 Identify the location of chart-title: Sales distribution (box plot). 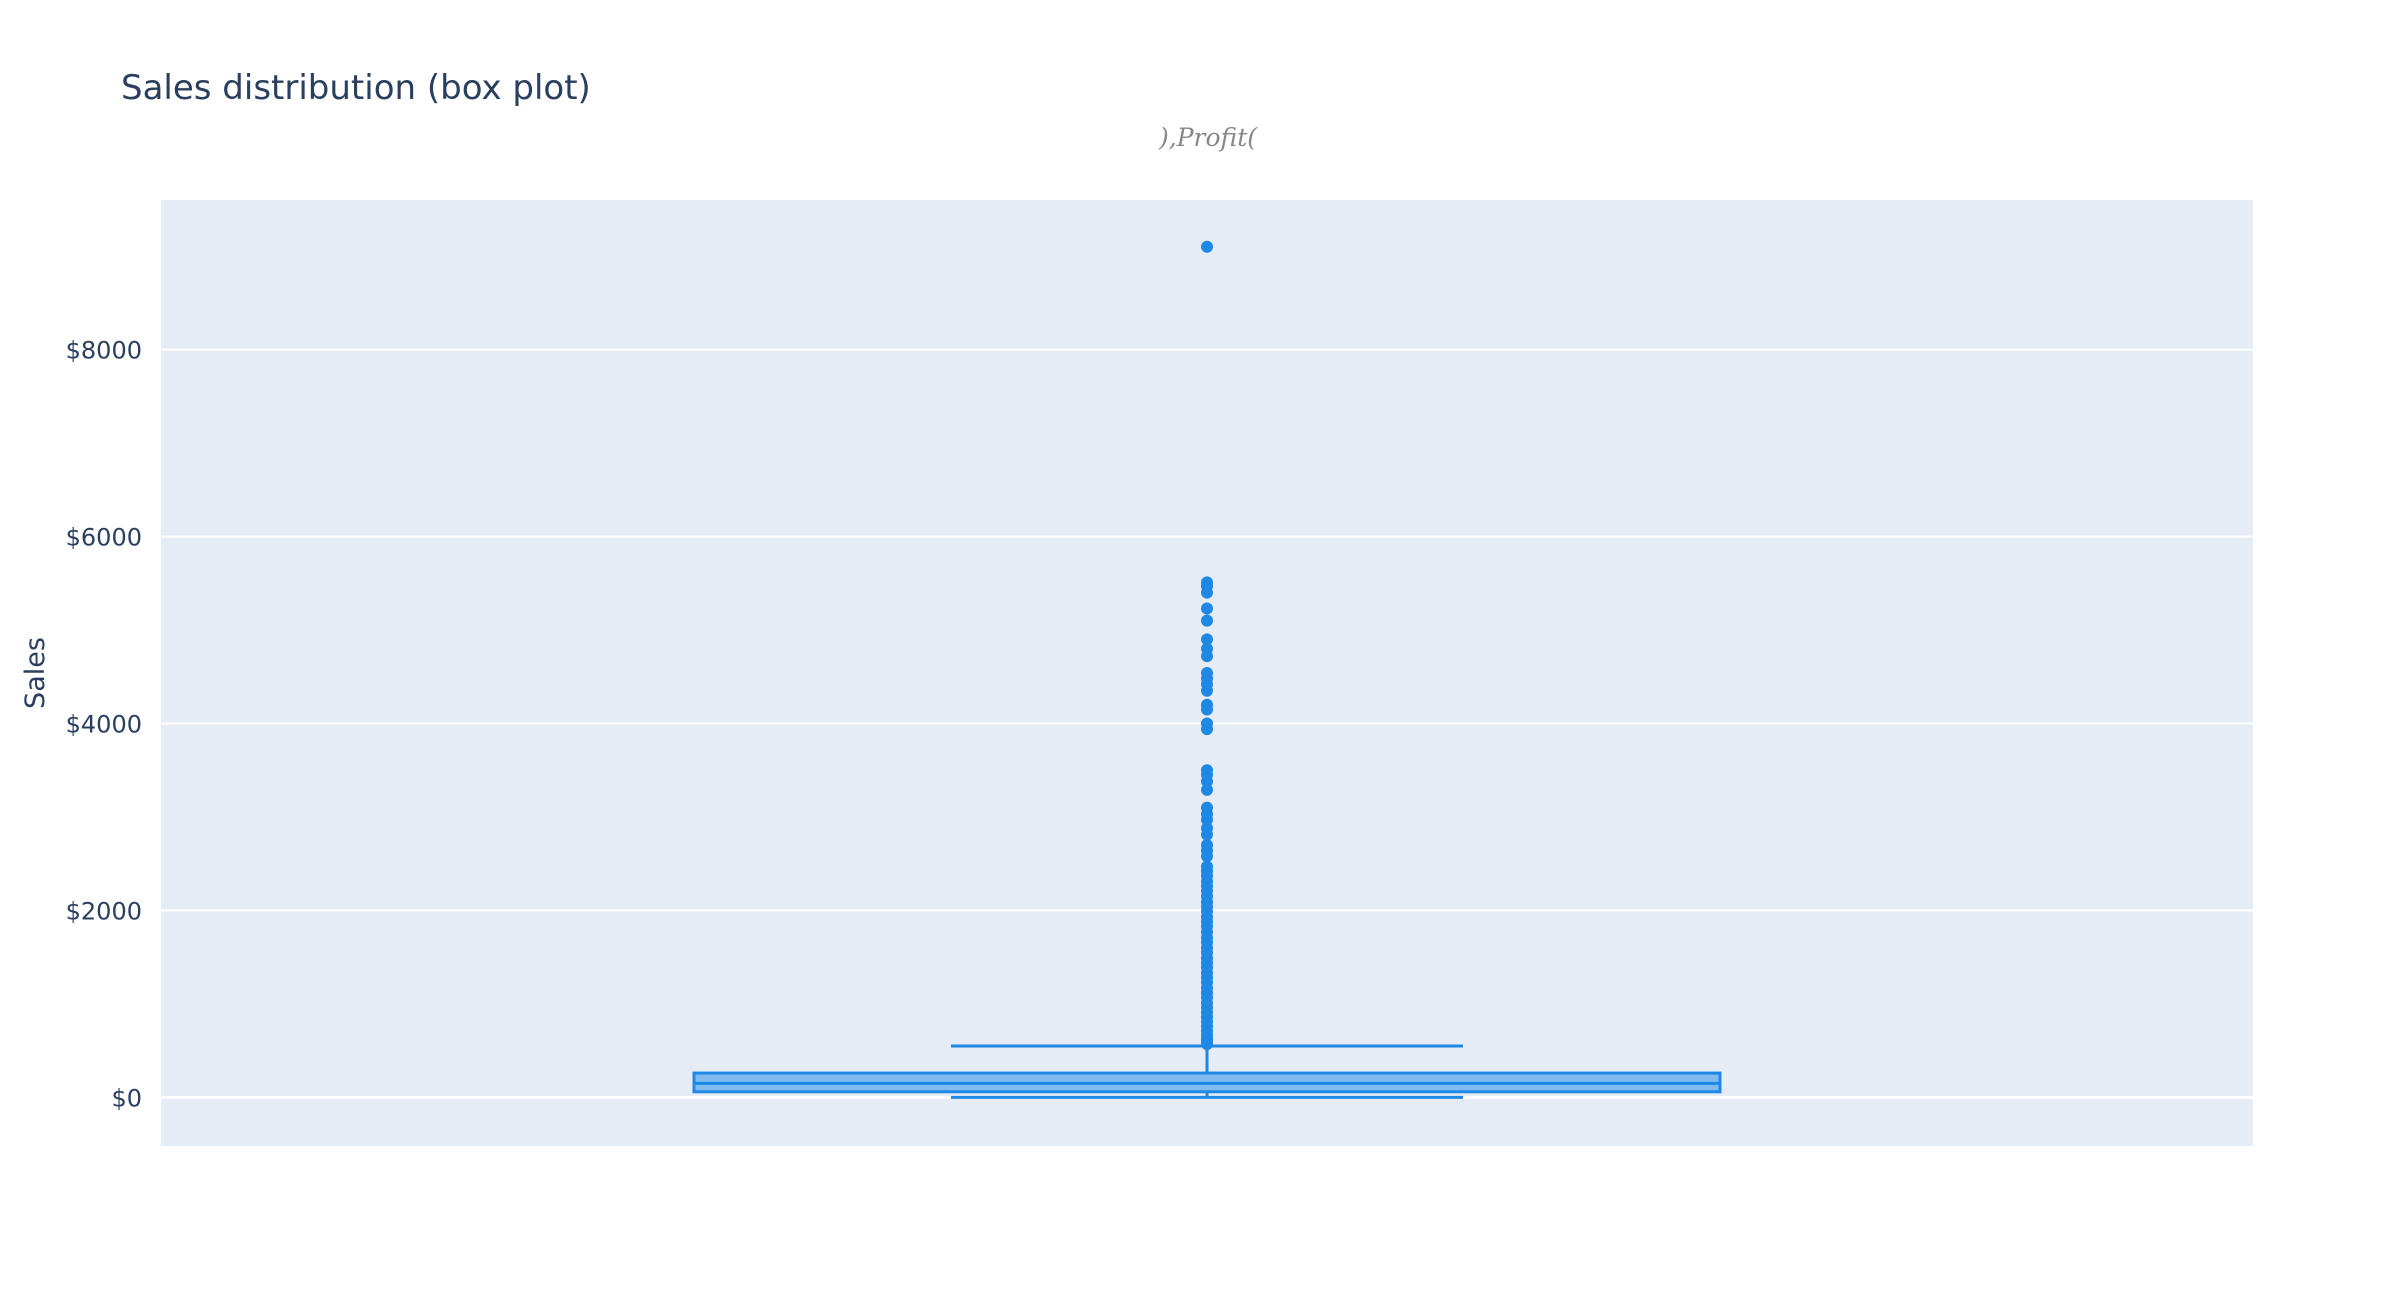
(356, 88).